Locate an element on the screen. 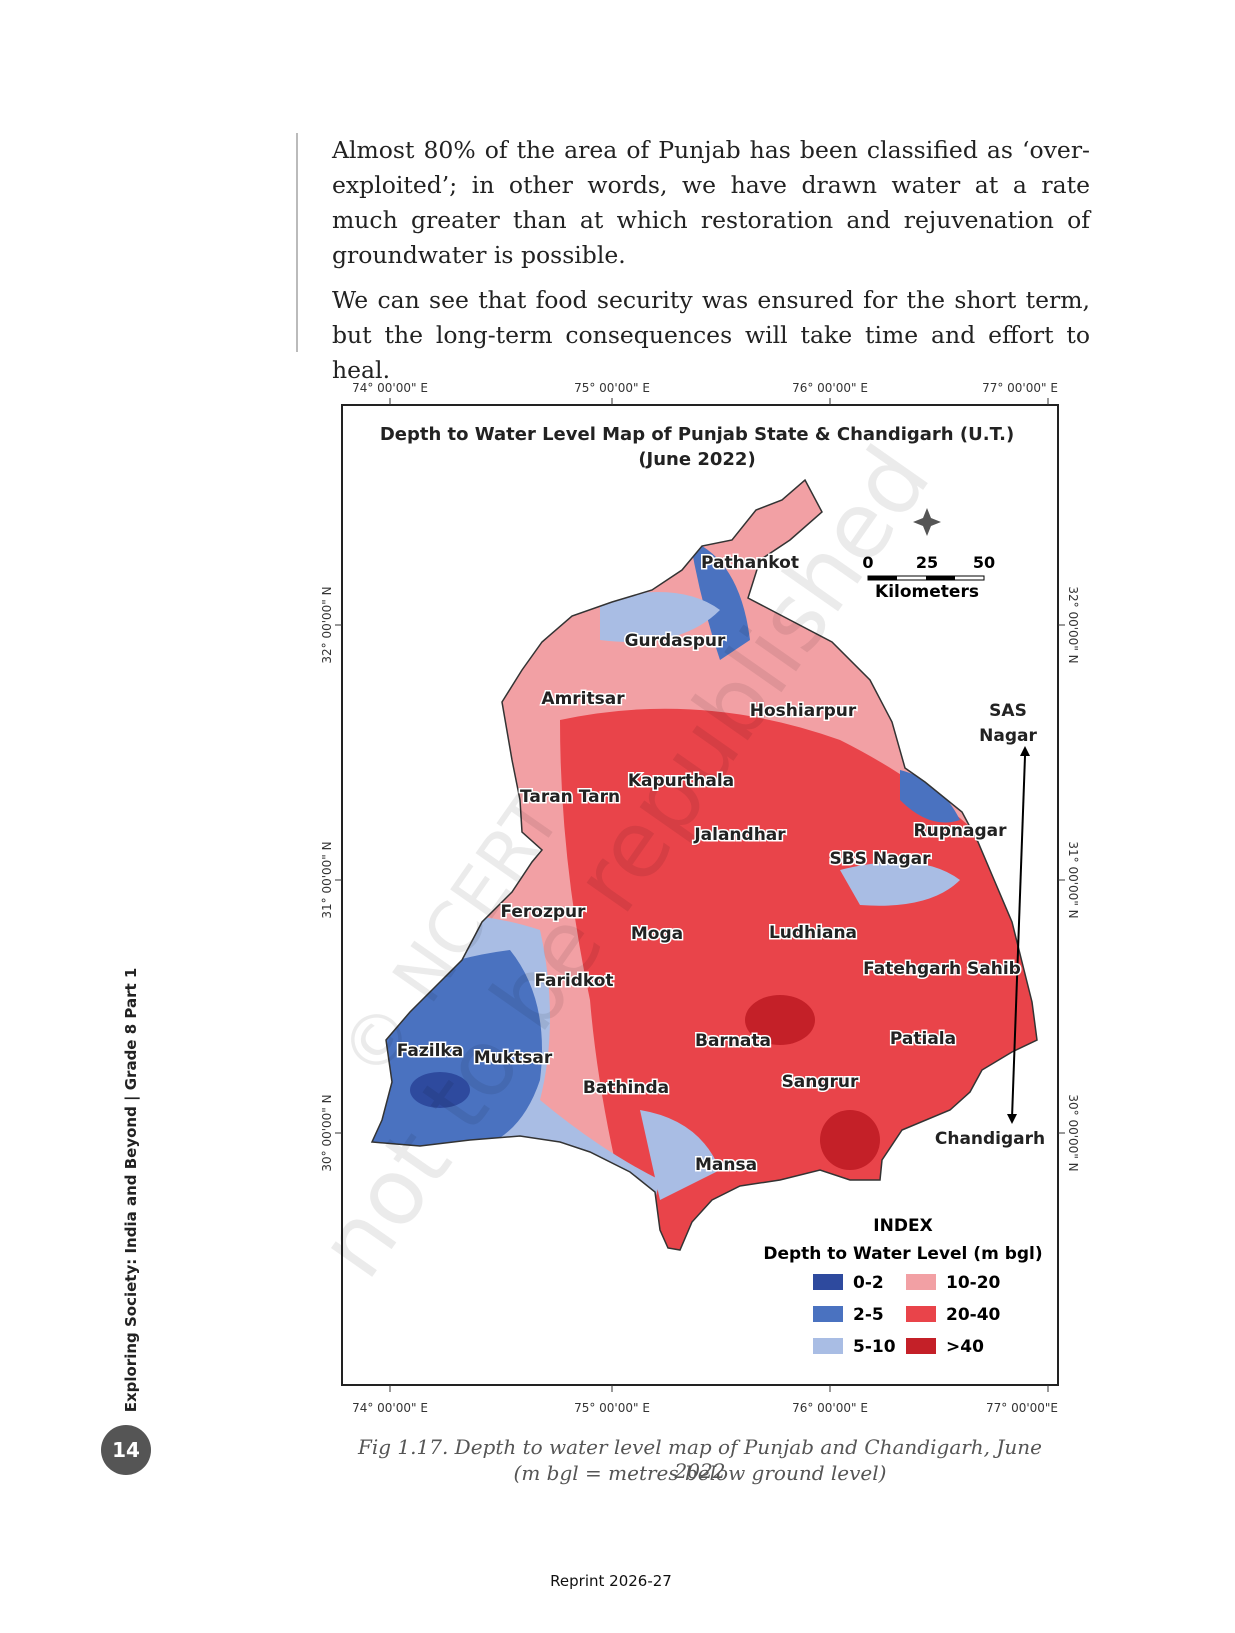 This screenshot has height=1633, width=1235. district-label: Barnata is located at coordinates (733, 1041).